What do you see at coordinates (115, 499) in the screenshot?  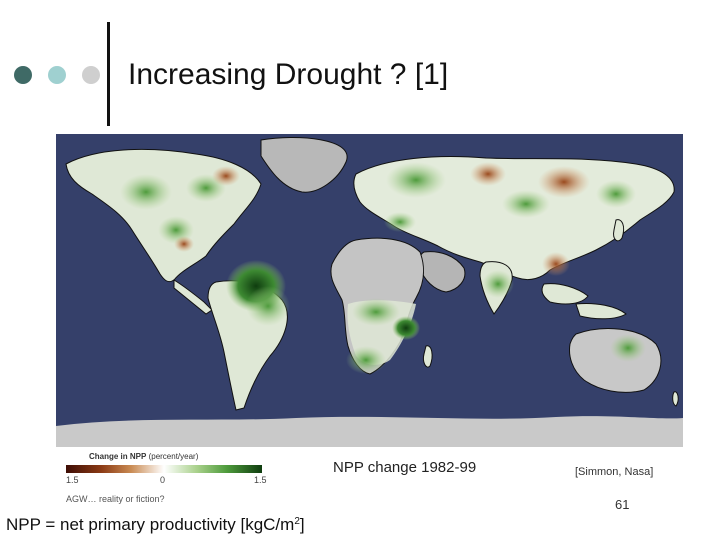 I see `footer-text: AGW… reality or fiction?` at bounding box center [115, 499].